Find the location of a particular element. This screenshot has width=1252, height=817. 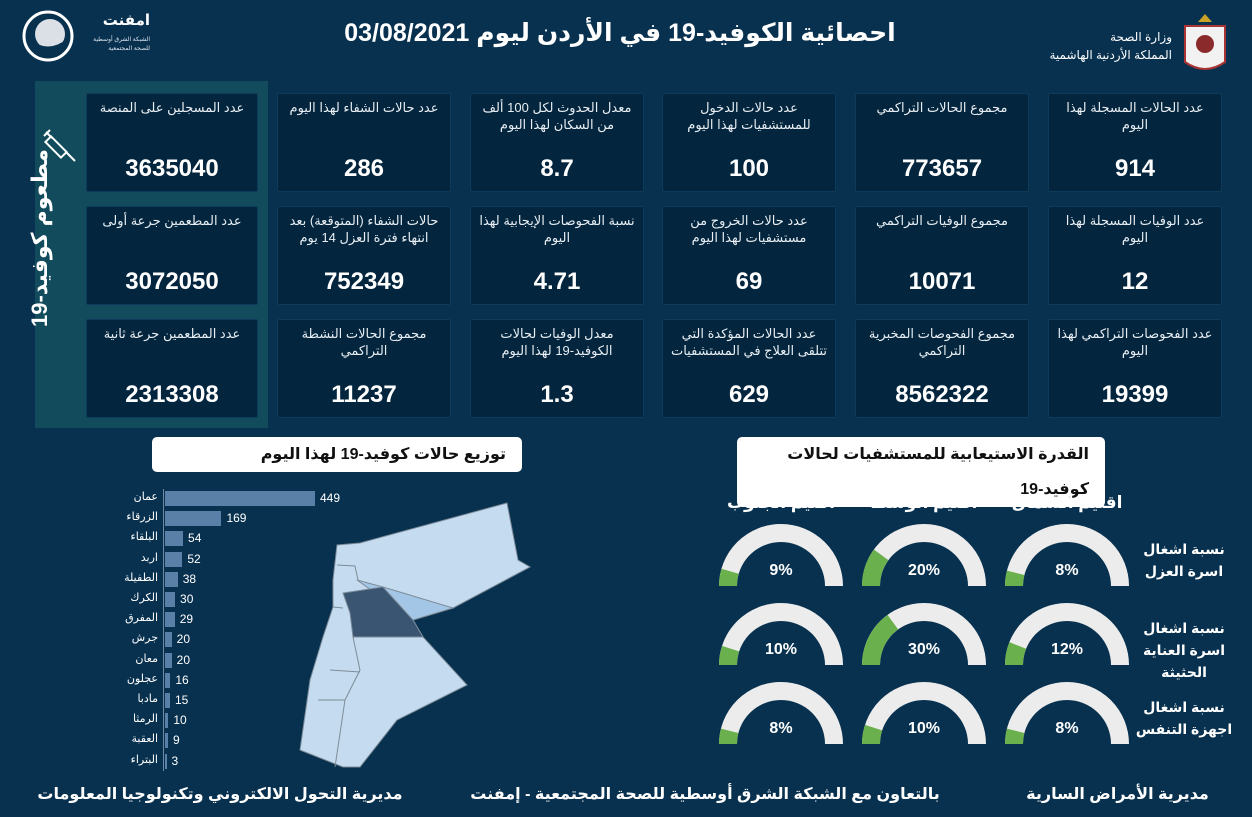

ministry-name: وزارة الصحة المملكة الأردنية الهاشمية is located at coordinates (1110, 46).